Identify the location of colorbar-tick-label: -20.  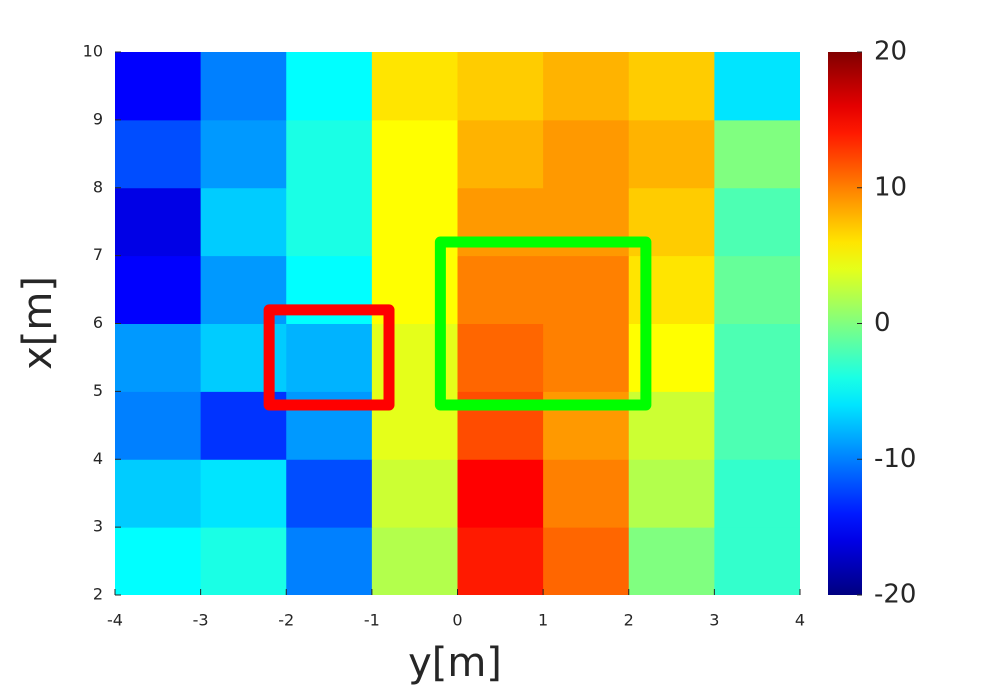
(895, 595).